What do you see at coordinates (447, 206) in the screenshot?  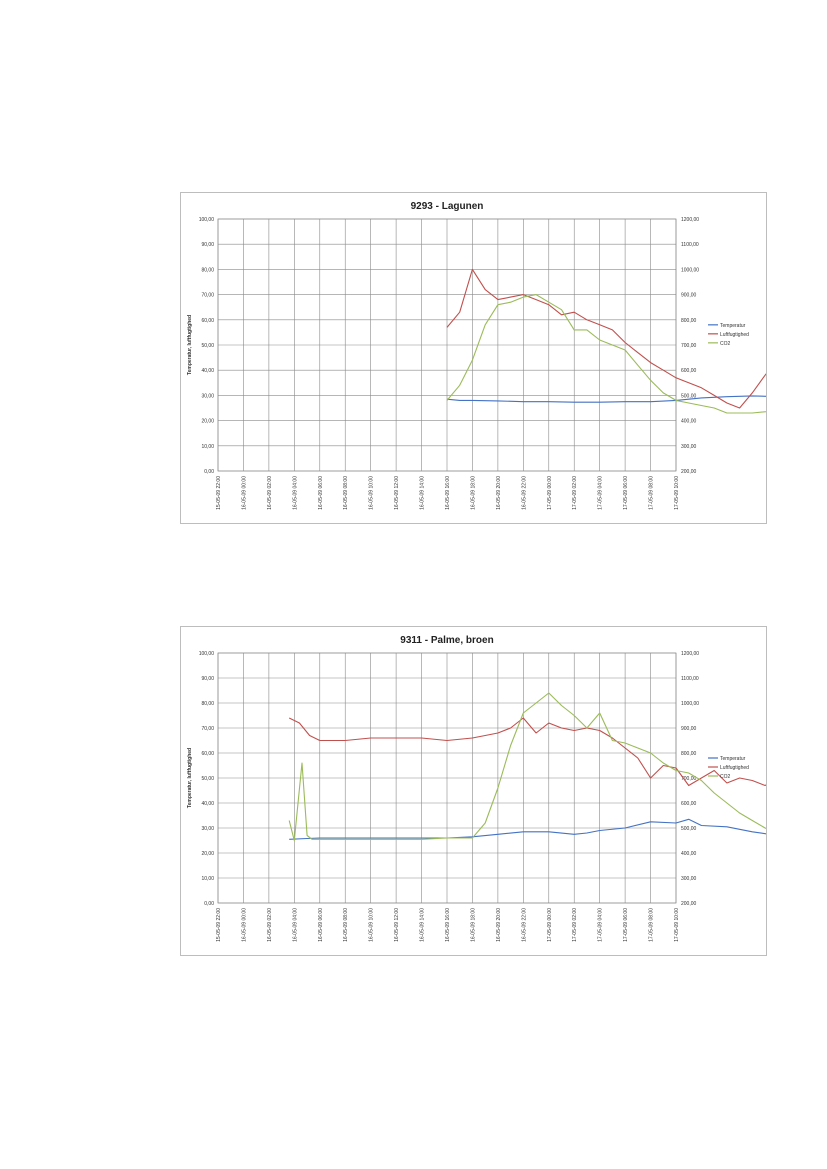 I see `chart-title: 9293 - Lagunen` at bounding box center [447, 206].